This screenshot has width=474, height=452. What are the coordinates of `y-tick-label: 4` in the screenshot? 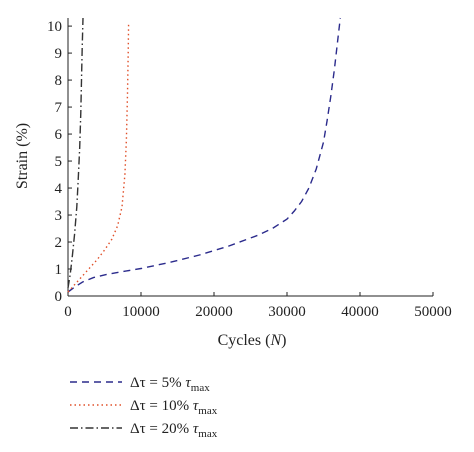 It's located at (59, 189).